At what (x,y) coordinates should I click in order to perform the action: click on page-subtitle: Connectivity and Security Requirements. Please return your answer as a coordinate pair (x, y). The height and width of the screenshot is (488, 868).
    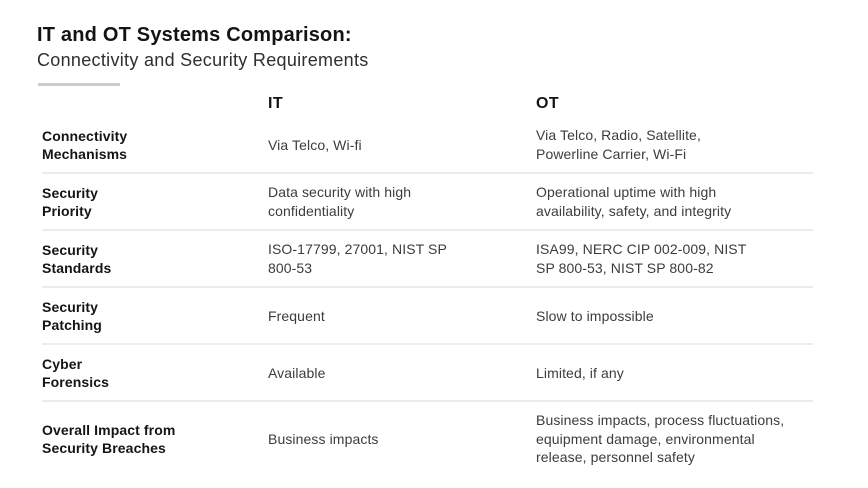
    Looking at the image, I should click on (203, 60).